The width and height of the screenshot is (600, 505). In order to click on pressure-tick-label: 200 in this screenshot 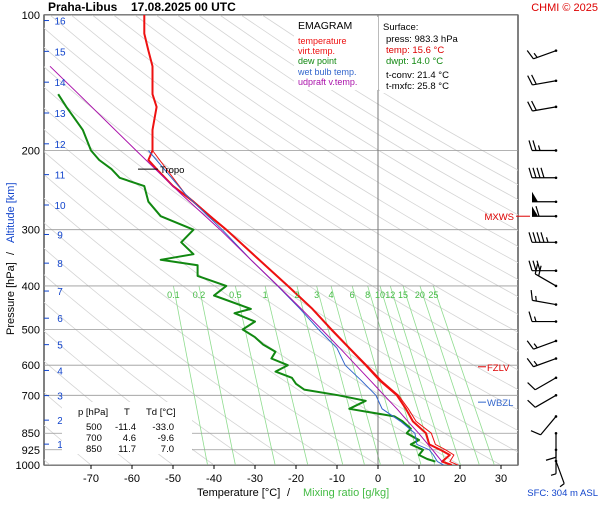, I will do `click(31, 151)`.